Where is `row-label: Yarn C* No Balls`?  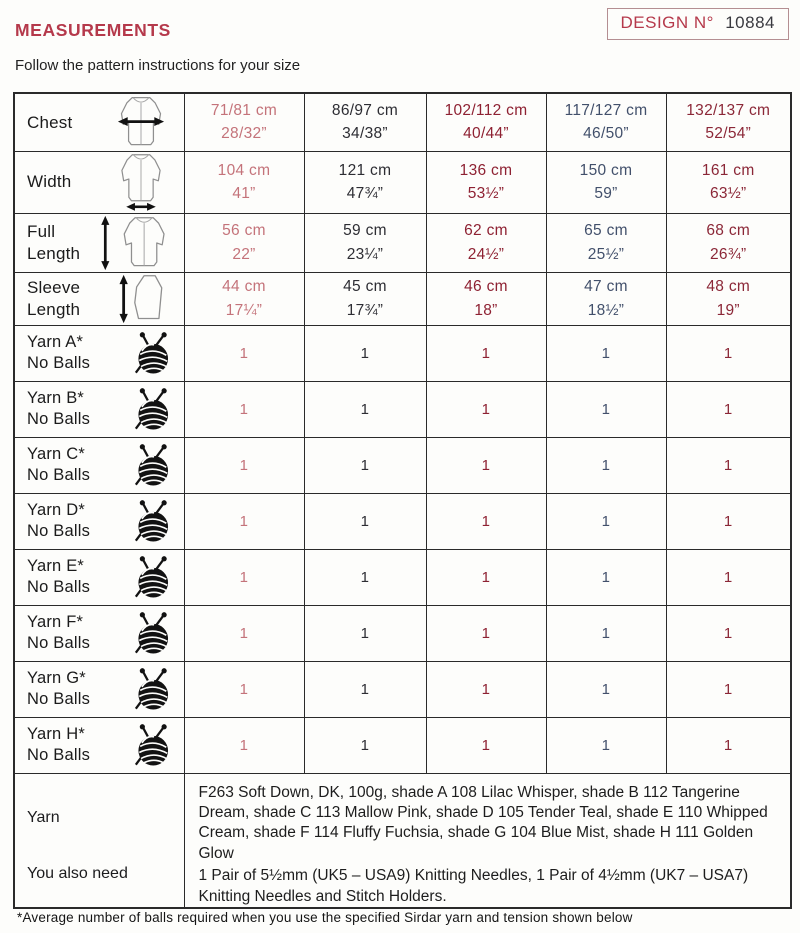
row-label: Yarn C* No Balls is located at coordinates (59, 464).